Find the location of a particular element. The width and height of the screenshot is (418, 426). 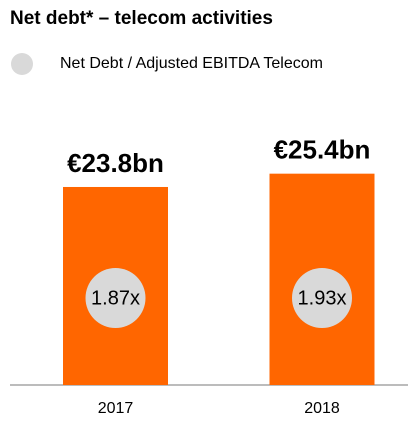

chart-title: Net debt* – telecom activities is located at coordinates (141, 18).